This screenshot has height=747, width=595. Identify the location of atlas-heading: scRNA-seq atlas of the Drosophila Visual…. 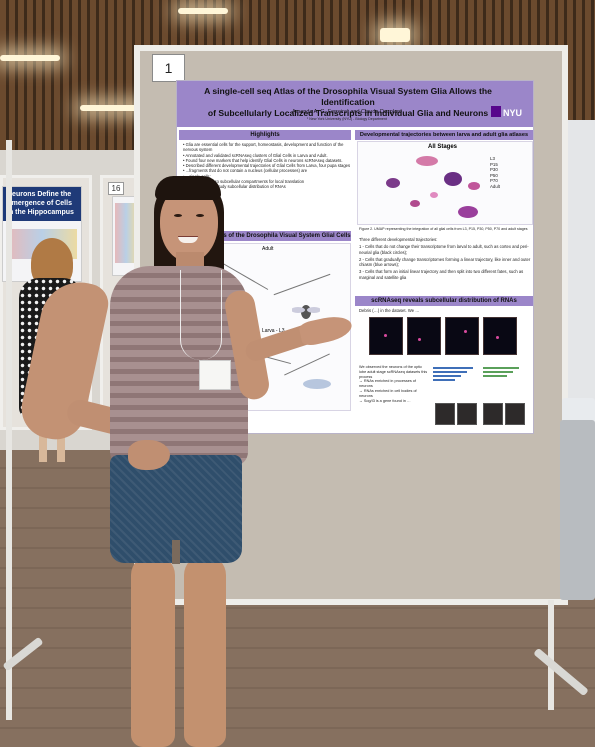
(265, 236).